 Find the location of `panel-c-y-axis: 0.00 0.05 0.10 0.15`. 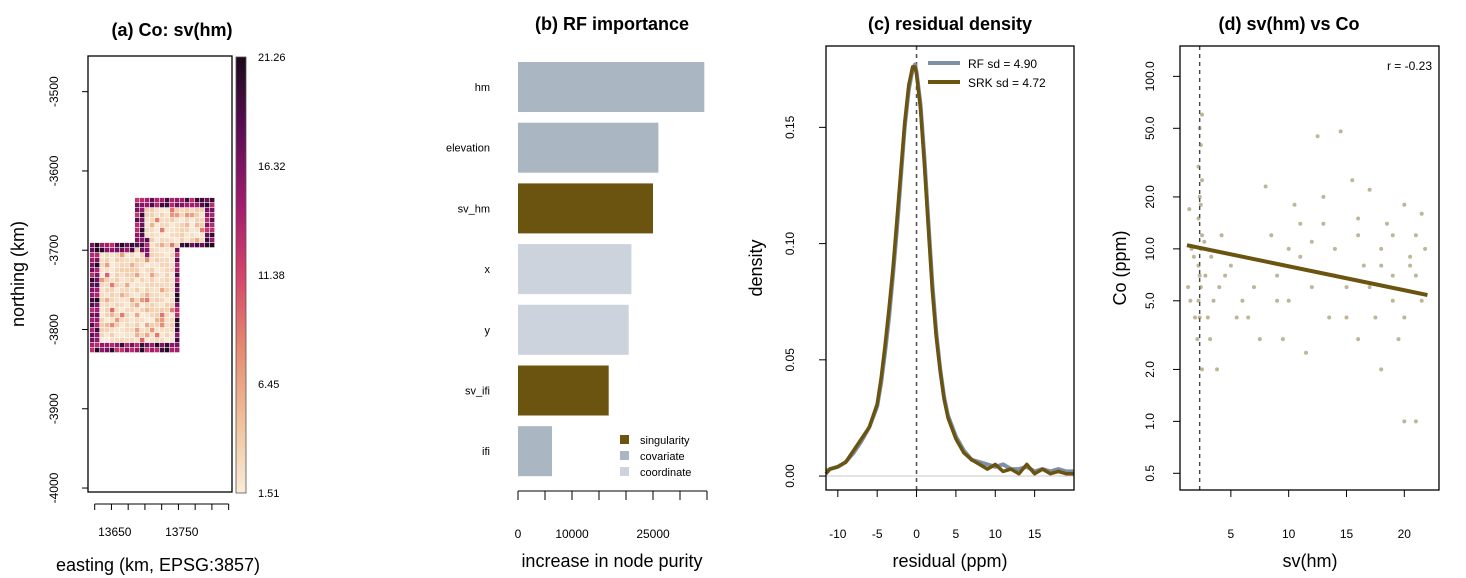

panel-c-y-axis: 0.00 0.05 0.10 0.15 is located at coordinates (804, 301).